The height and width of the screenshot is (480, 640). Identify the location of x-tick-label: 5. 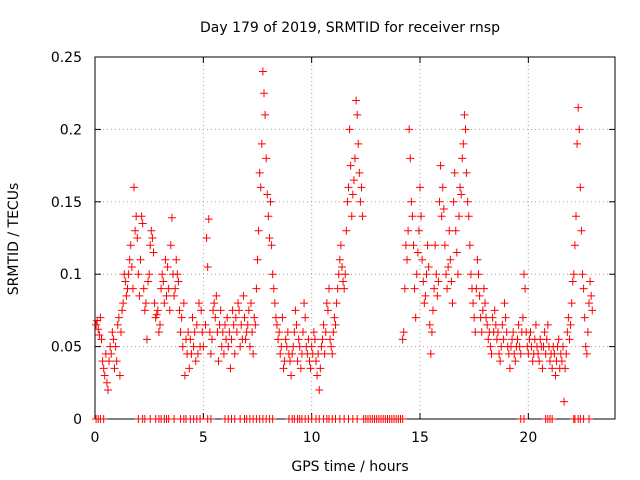
(203, 438).